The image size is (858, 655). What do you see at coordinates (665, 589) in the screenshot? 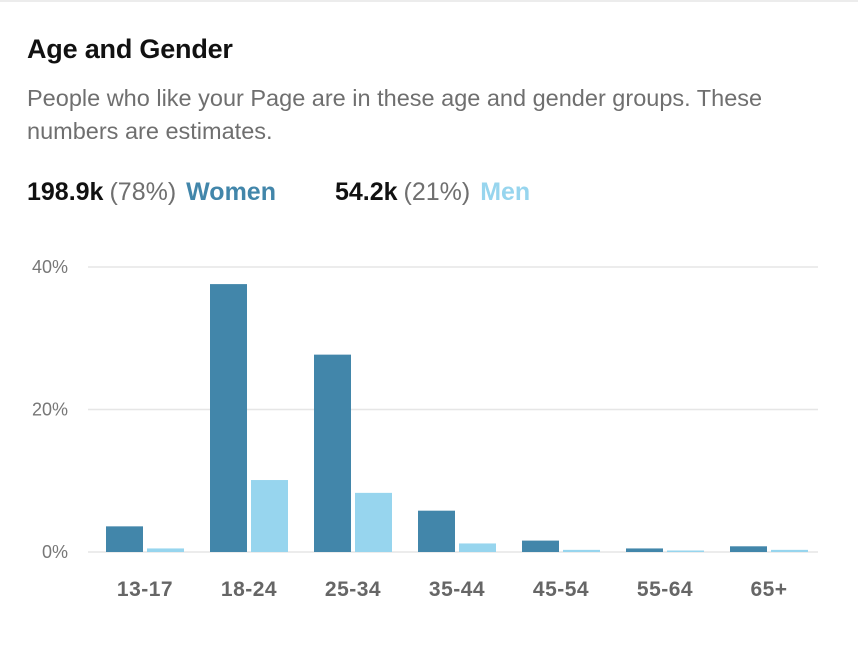
I see `x-category-label: 55-64` at bounding box center [665, 589].